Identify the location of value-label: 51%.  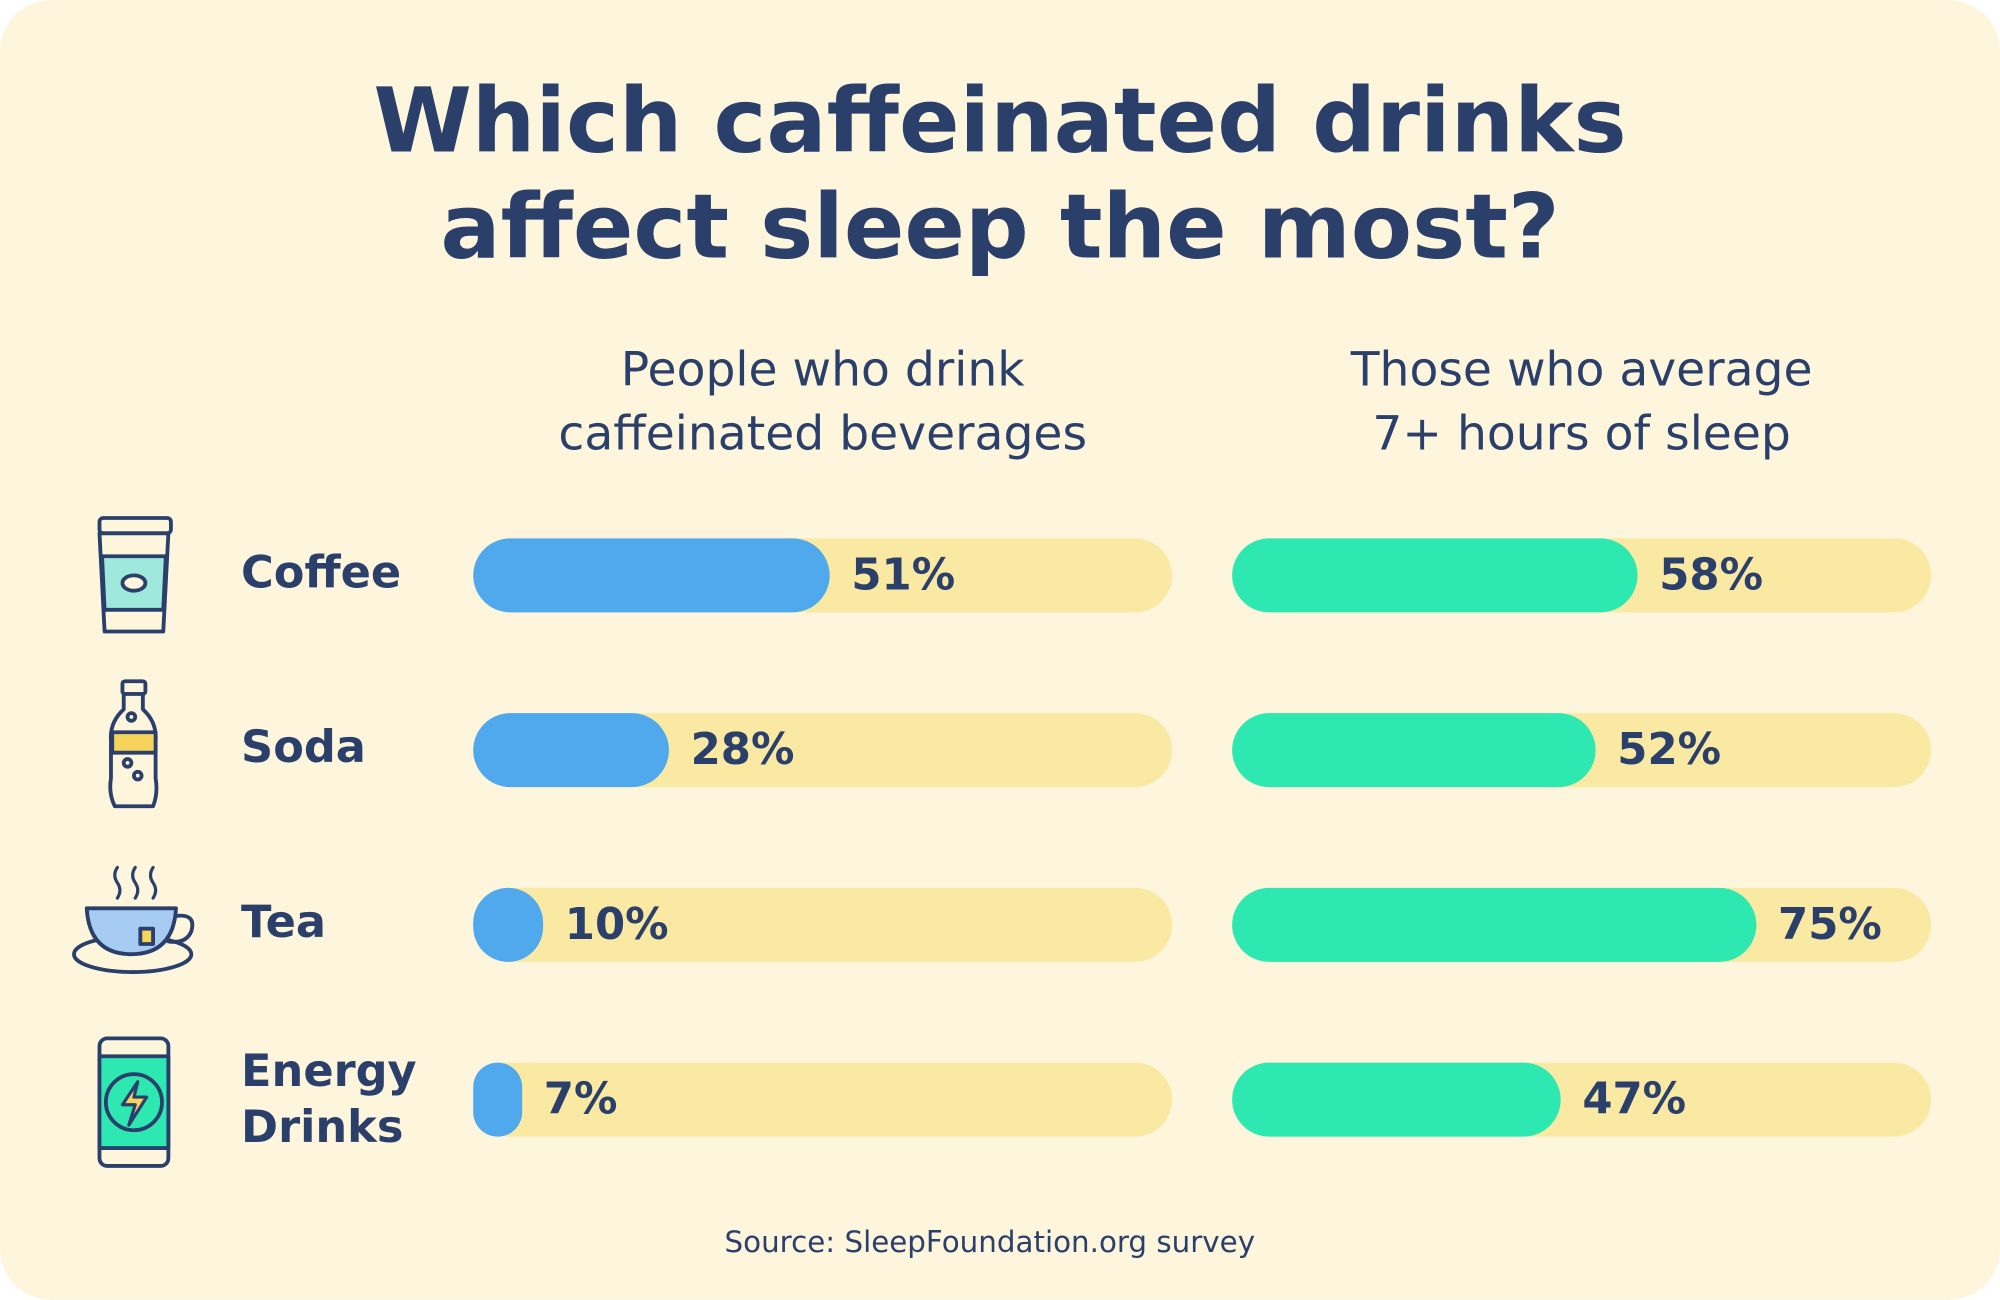
(903, 575).